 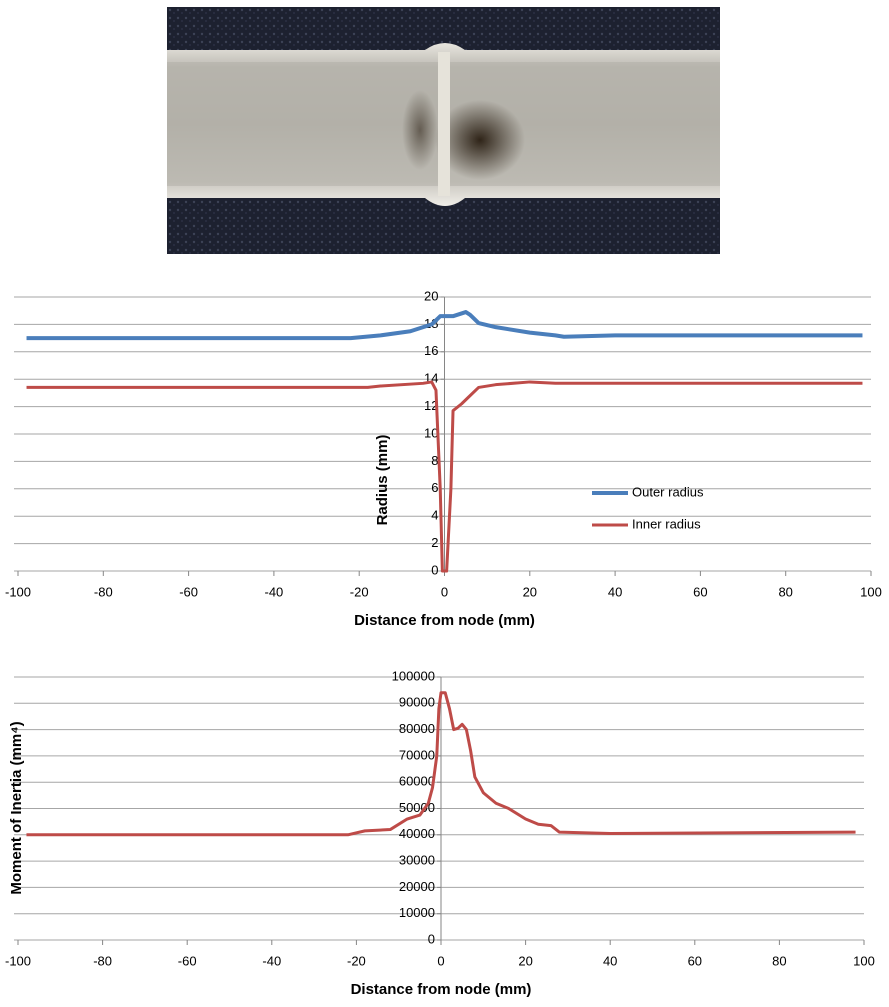 What do you see at coordinates (668, 491) in the screenshot?
I see `legend-label: Outer radius` at bounding box center [668, 491].